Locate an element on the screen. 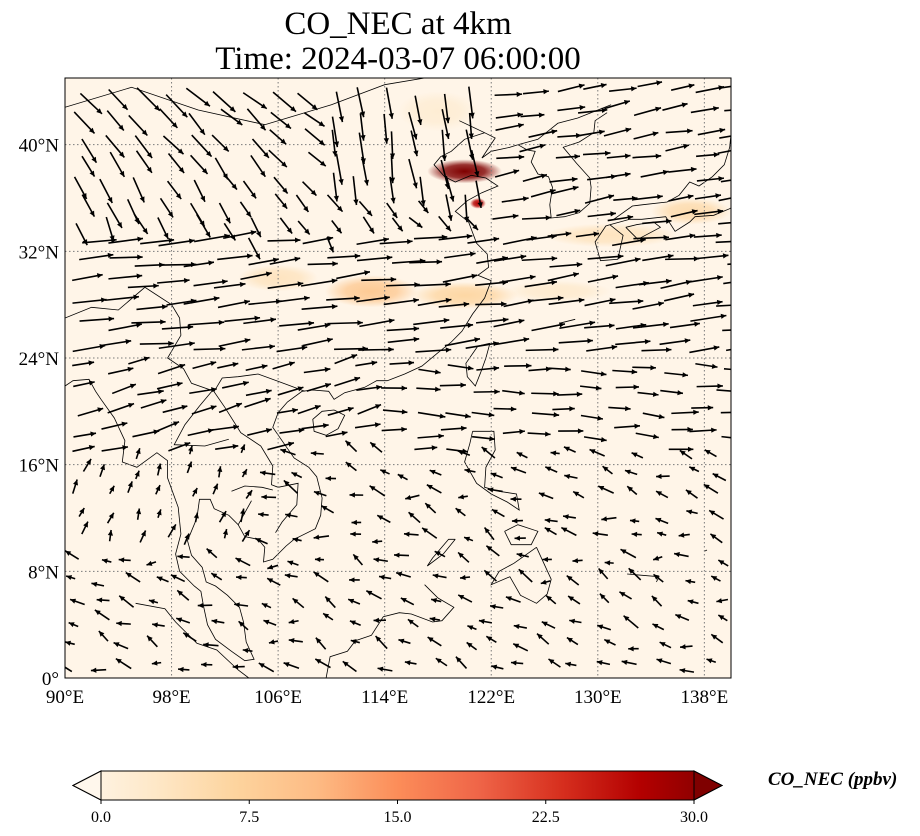  colorbar-max-extend is located at coordinates (708, 785).